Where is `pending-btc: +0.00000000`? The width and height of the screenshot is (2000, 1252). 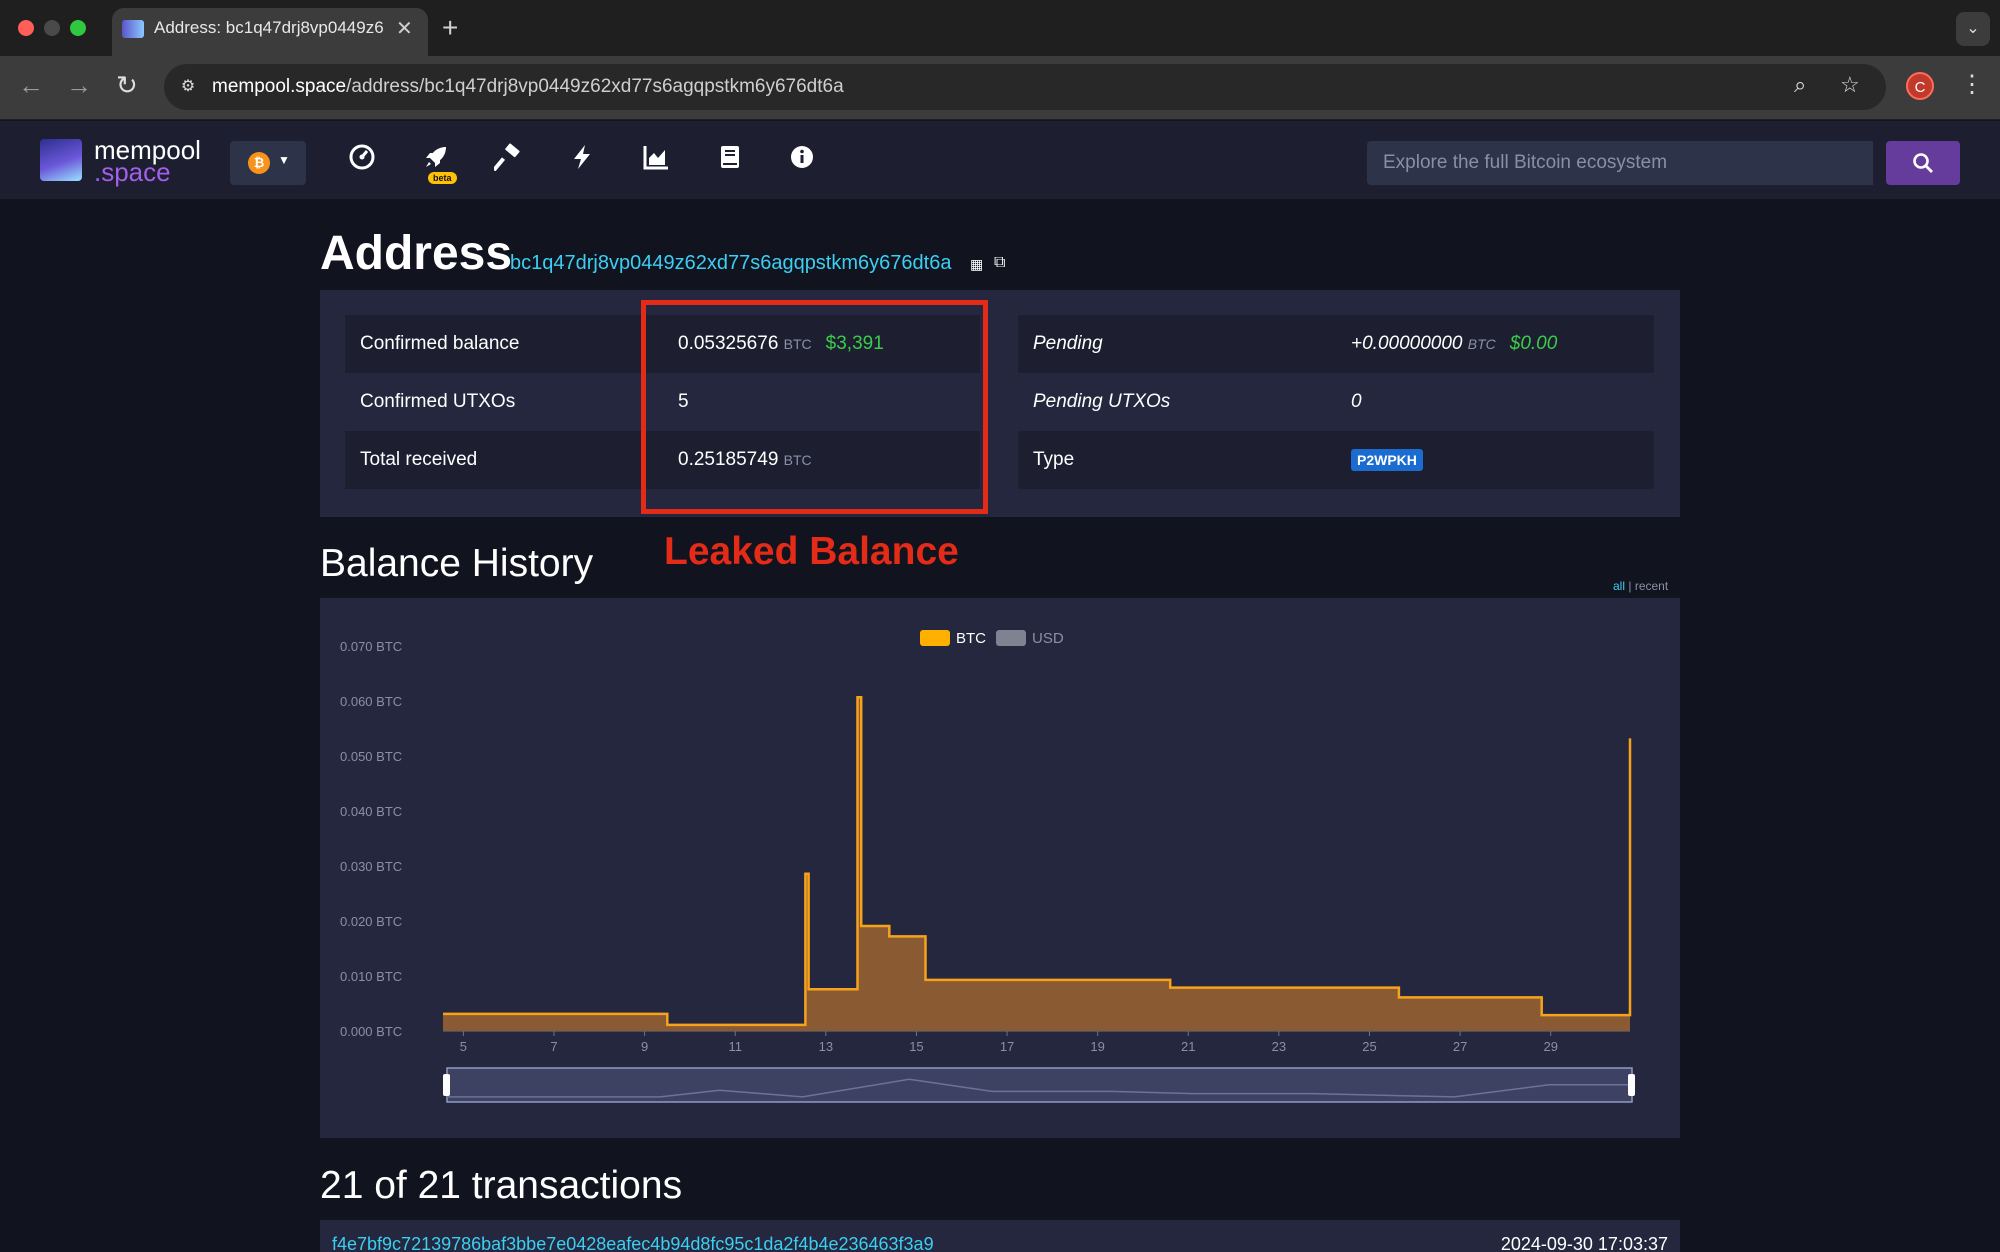 pending-btc: +0.00000000 is located at coordinates (1407, 343).